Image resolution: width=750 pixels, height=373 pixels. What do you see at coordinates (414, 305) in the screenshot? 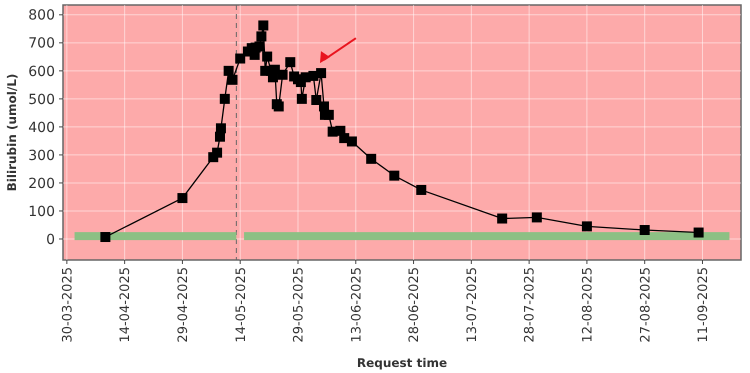
I see `x-tick-label: 28-06-2025` at bounding box center [414, 305].